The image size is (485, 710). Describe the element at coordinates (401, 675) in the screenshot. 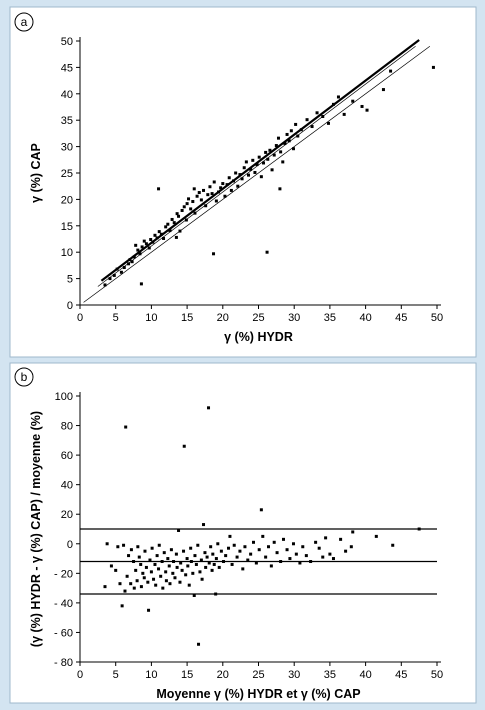

I see `panel-b-x-tick-label: 45` at that location.